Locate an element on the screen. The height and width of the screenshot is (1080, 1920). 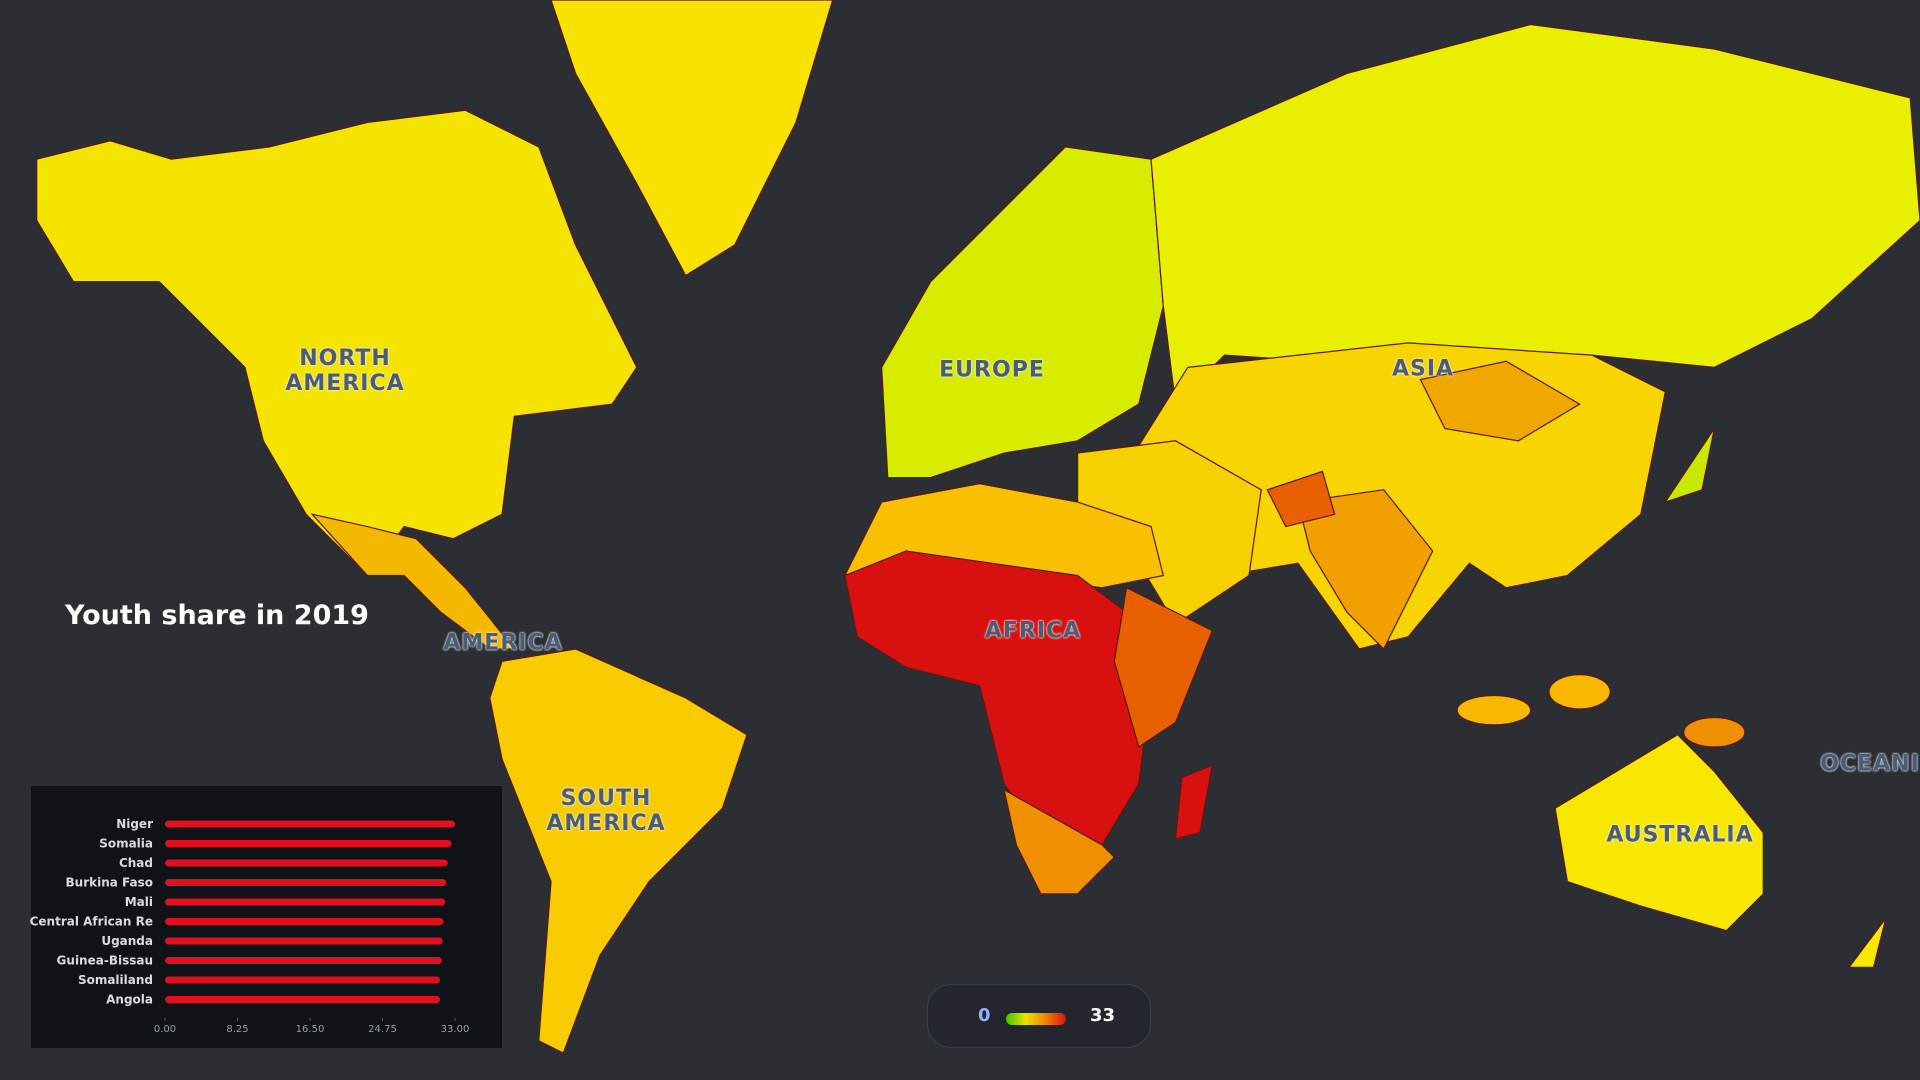
y-tick-label: Mali is located at coordinates (139, 902).